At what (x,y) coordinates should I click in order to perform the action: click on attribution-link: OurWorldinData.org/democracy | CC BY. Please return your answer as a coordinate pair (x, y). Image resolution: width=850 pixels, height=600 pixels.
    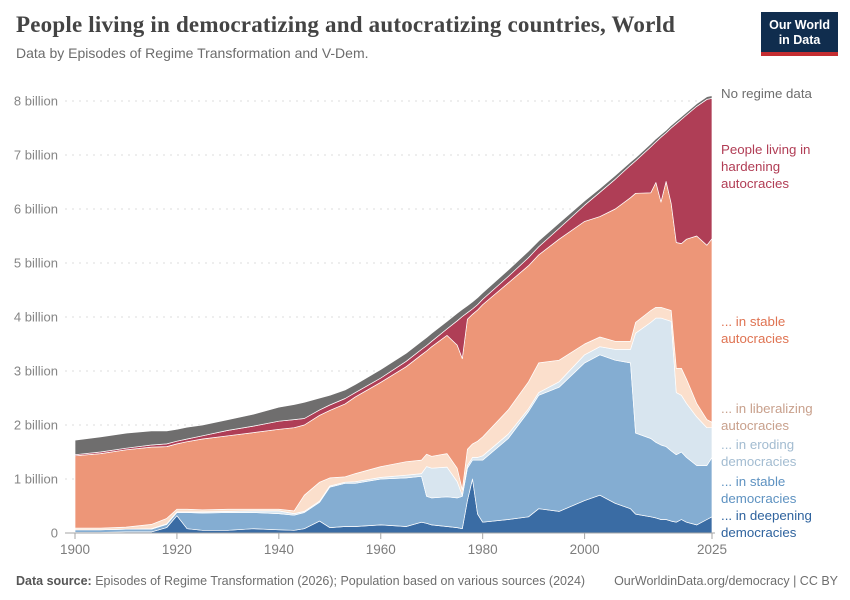
    Looking at the image, I should click on (726, 581).